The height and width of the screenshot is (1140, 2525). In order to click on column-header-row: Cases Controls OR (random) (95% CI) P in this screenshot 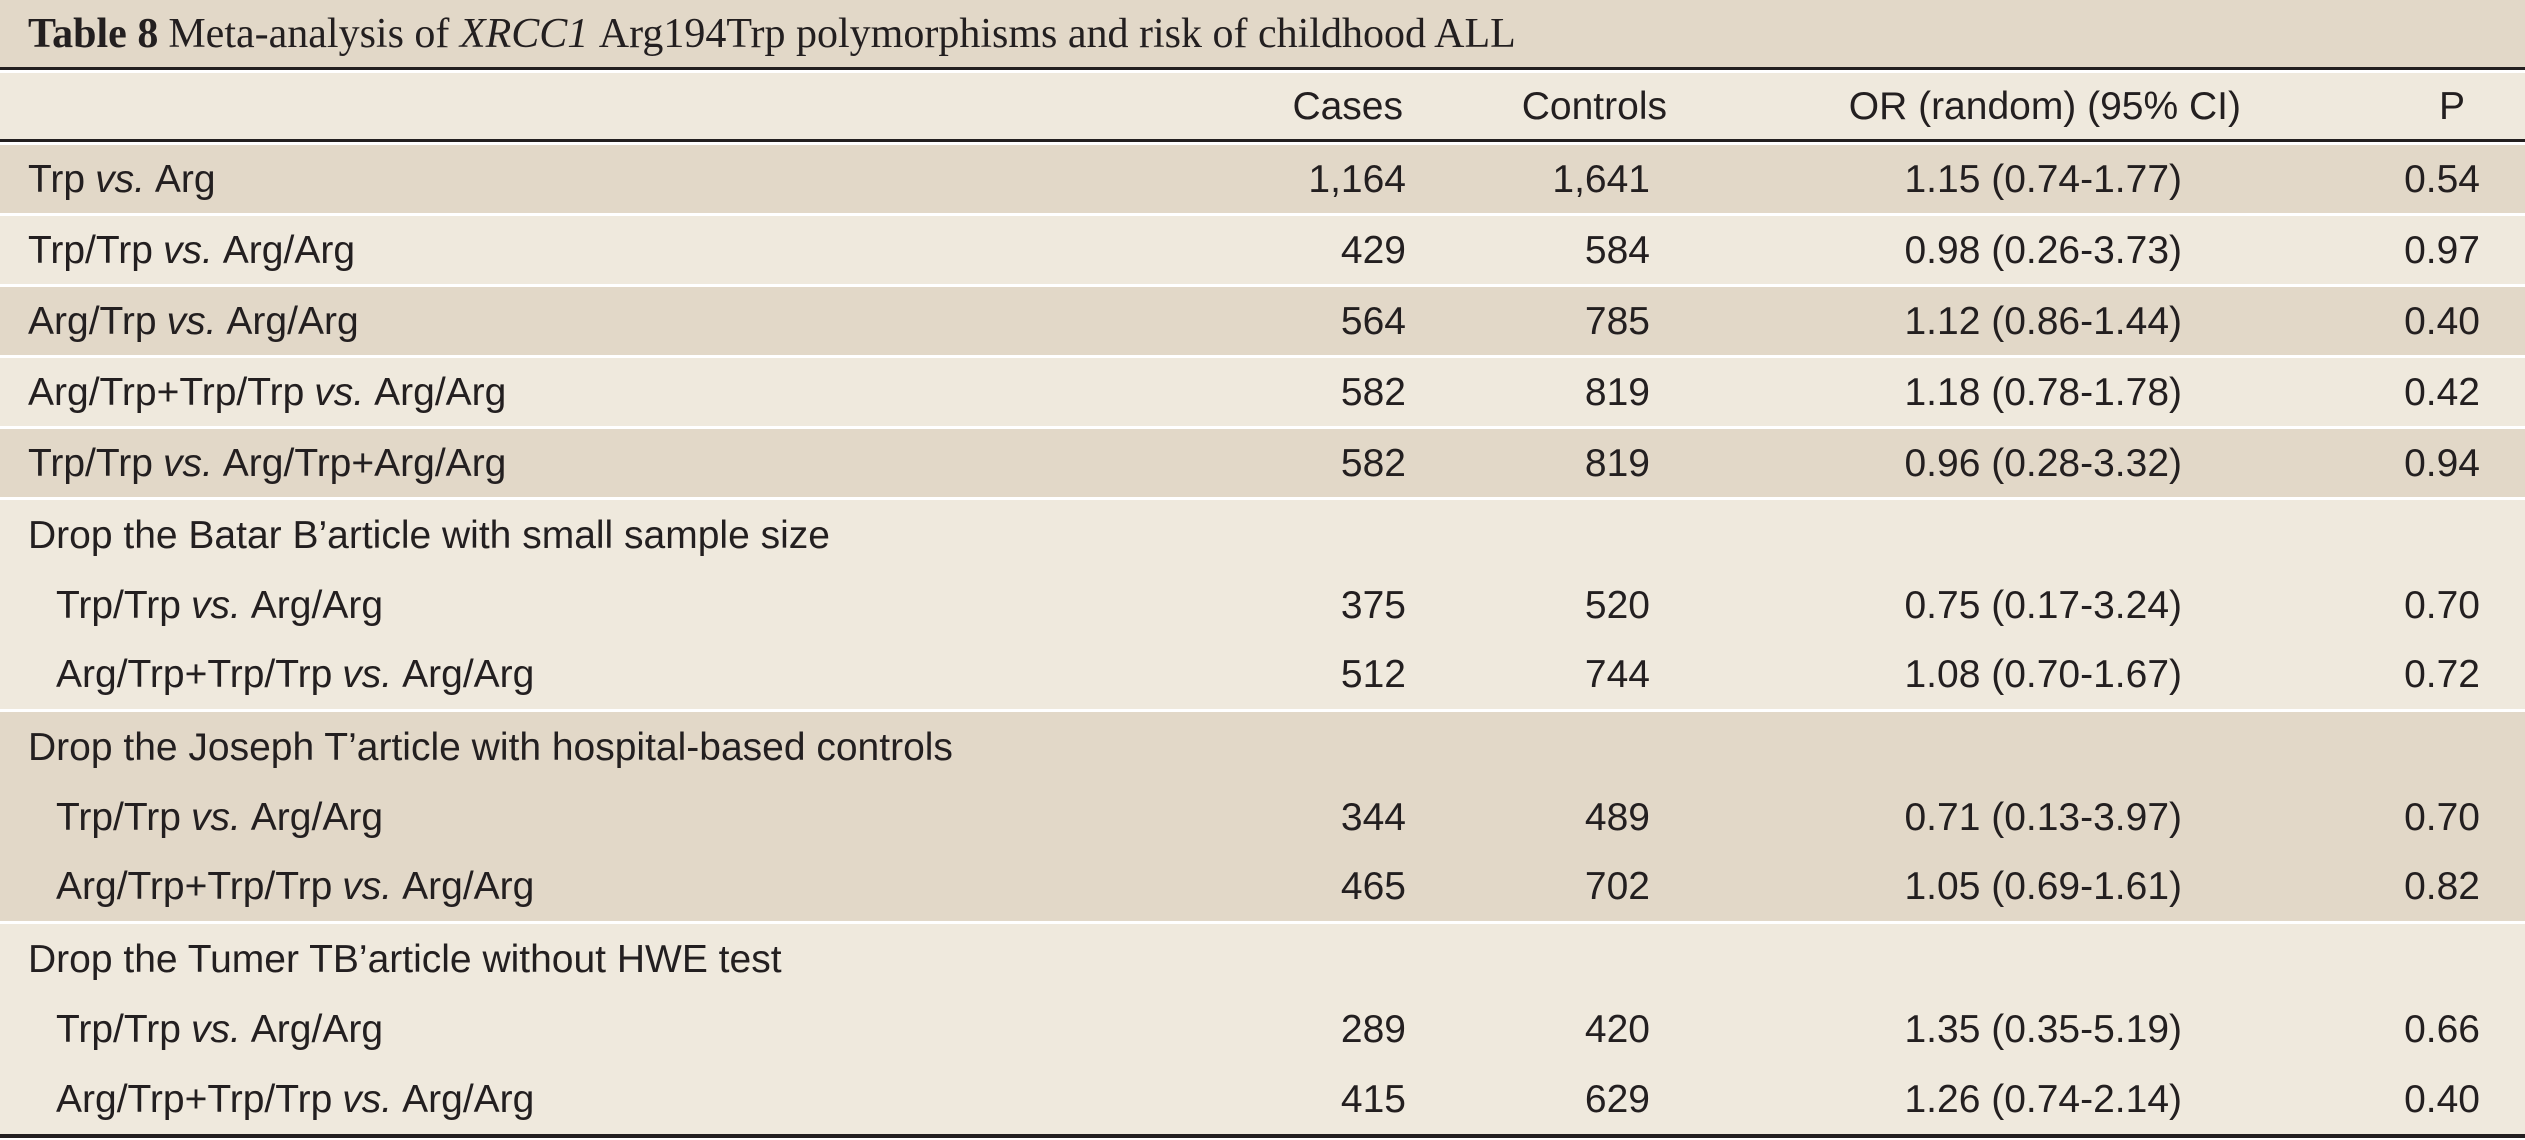, I will do `click(1262, 107)`.